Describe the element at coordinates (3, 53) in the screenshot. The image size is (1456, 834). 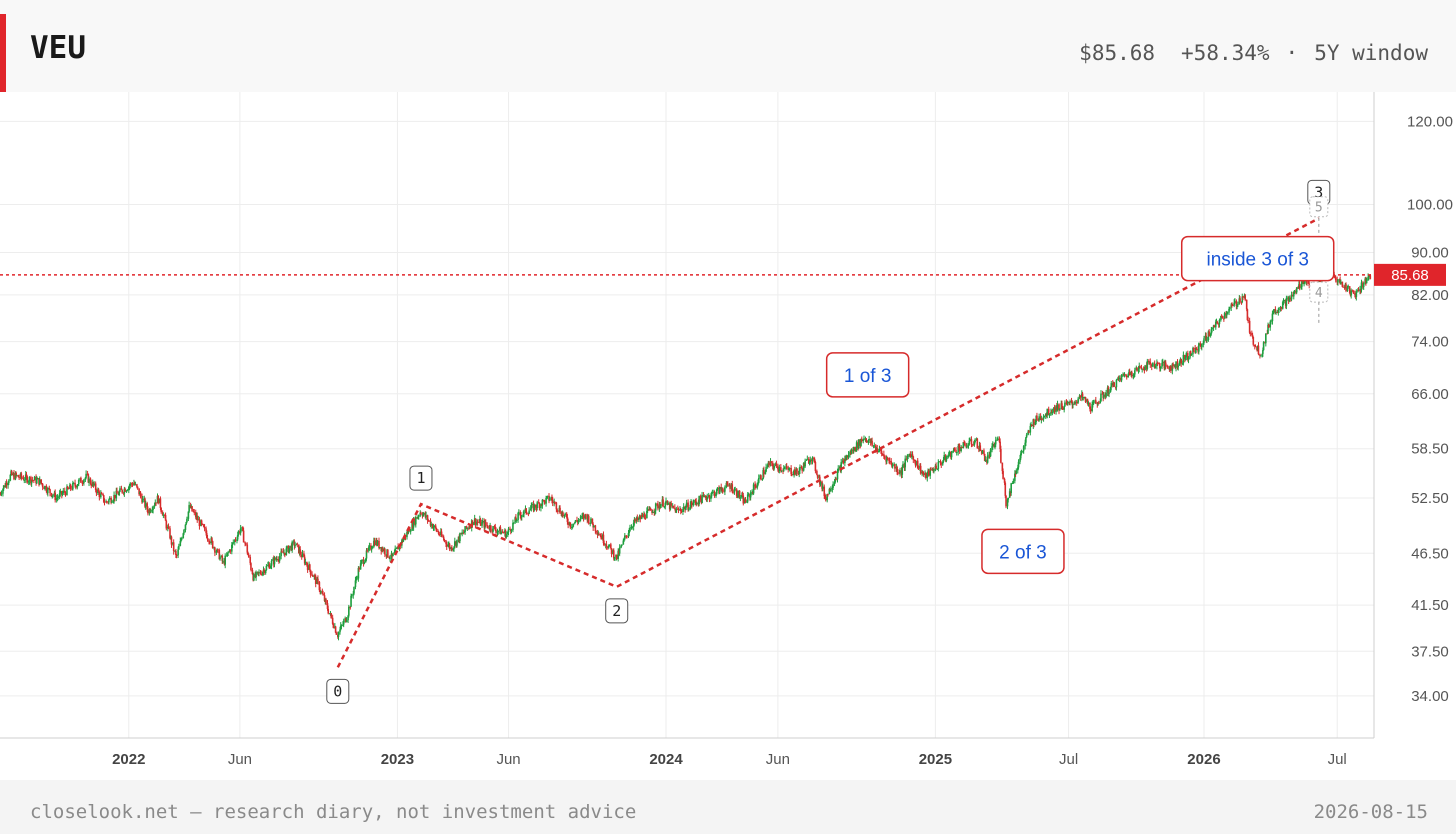
I see `accent-bar` at that location.